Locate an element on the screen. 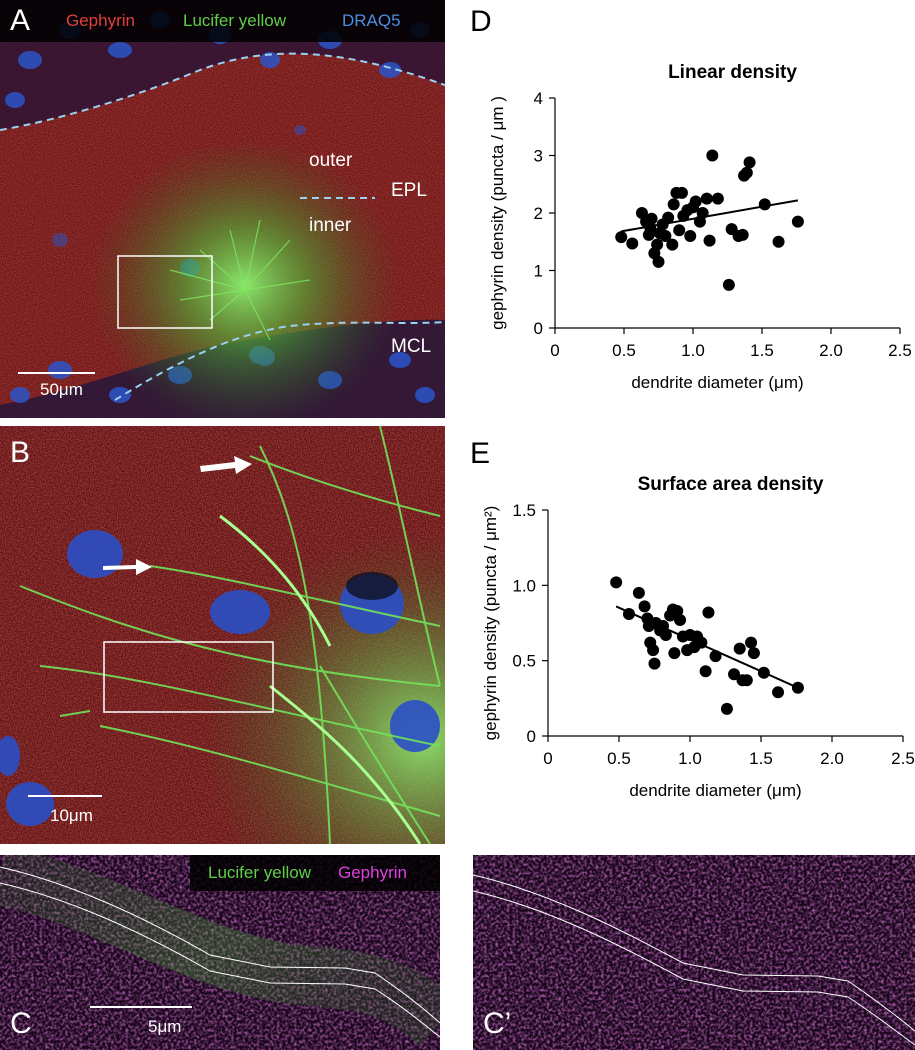  y-tick-label: 1.5 is located at coordinates (524, 510).